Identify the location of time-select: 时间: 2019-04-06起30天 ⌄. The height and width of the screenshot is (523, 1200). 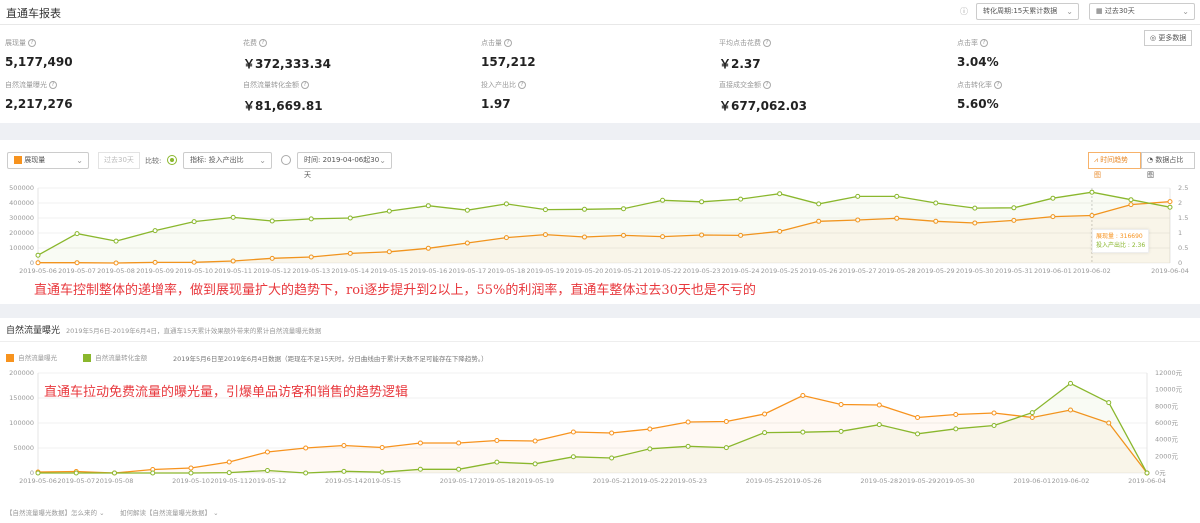
(344, 165).